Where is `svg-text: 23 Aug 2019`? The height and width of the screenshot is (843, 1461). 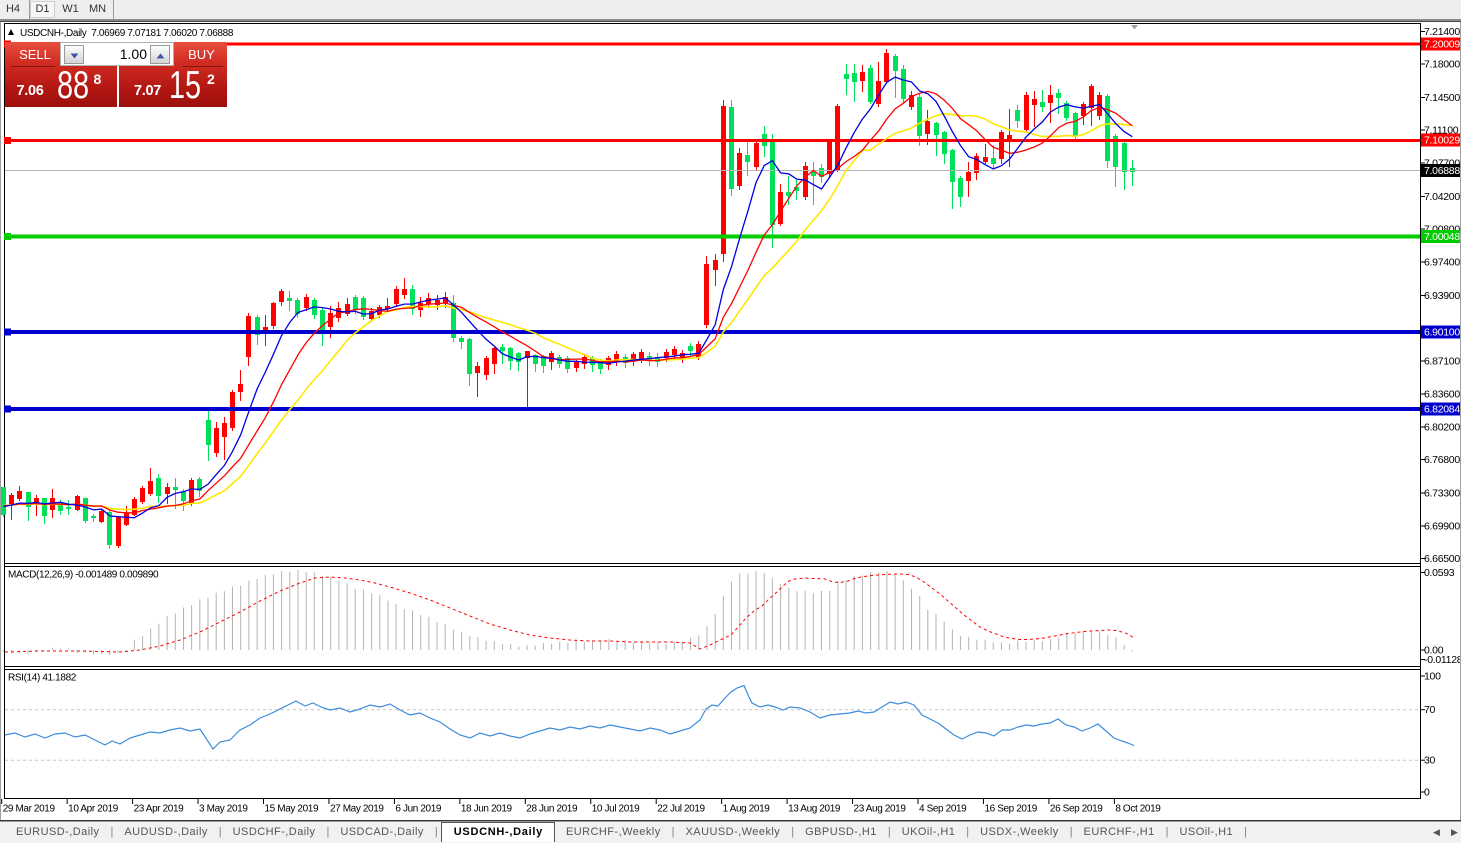 svg-text: 23 Aug 2019 is located at coordinates (880, 809).